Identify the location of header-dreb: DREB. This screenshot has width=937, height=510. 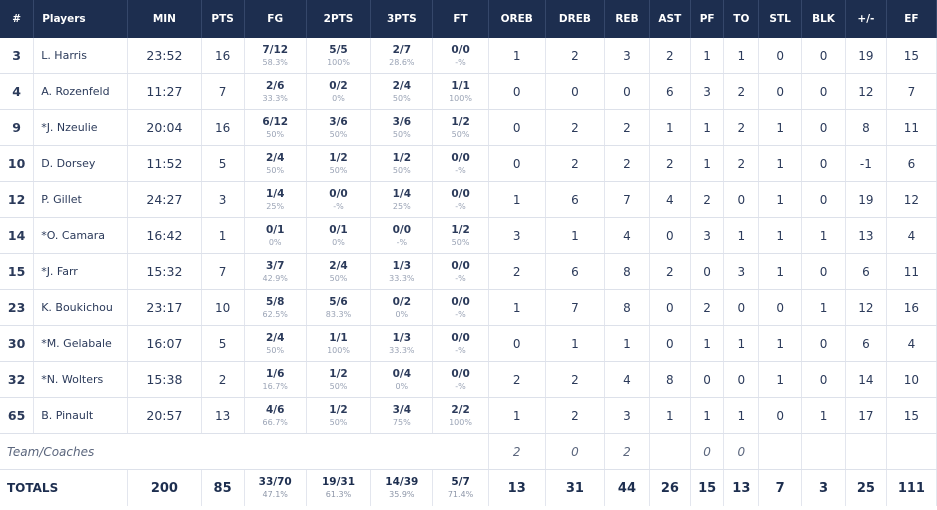
(575, 19).